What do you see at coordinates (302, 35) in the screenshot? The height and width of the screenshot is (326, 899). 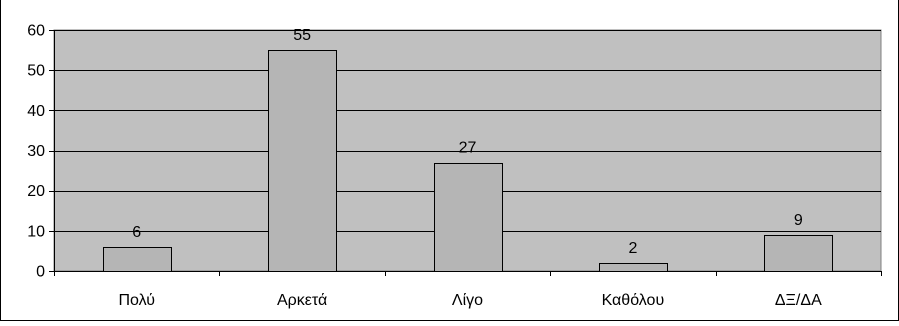 I see `data-label: 55` at bounding box center [302, 35].